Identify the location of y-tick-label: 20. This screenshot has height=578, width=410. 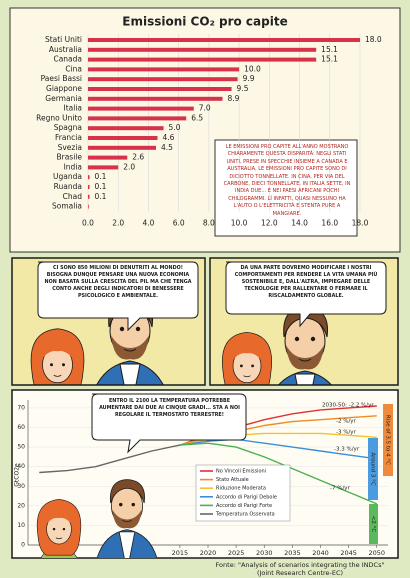
(21, 505).